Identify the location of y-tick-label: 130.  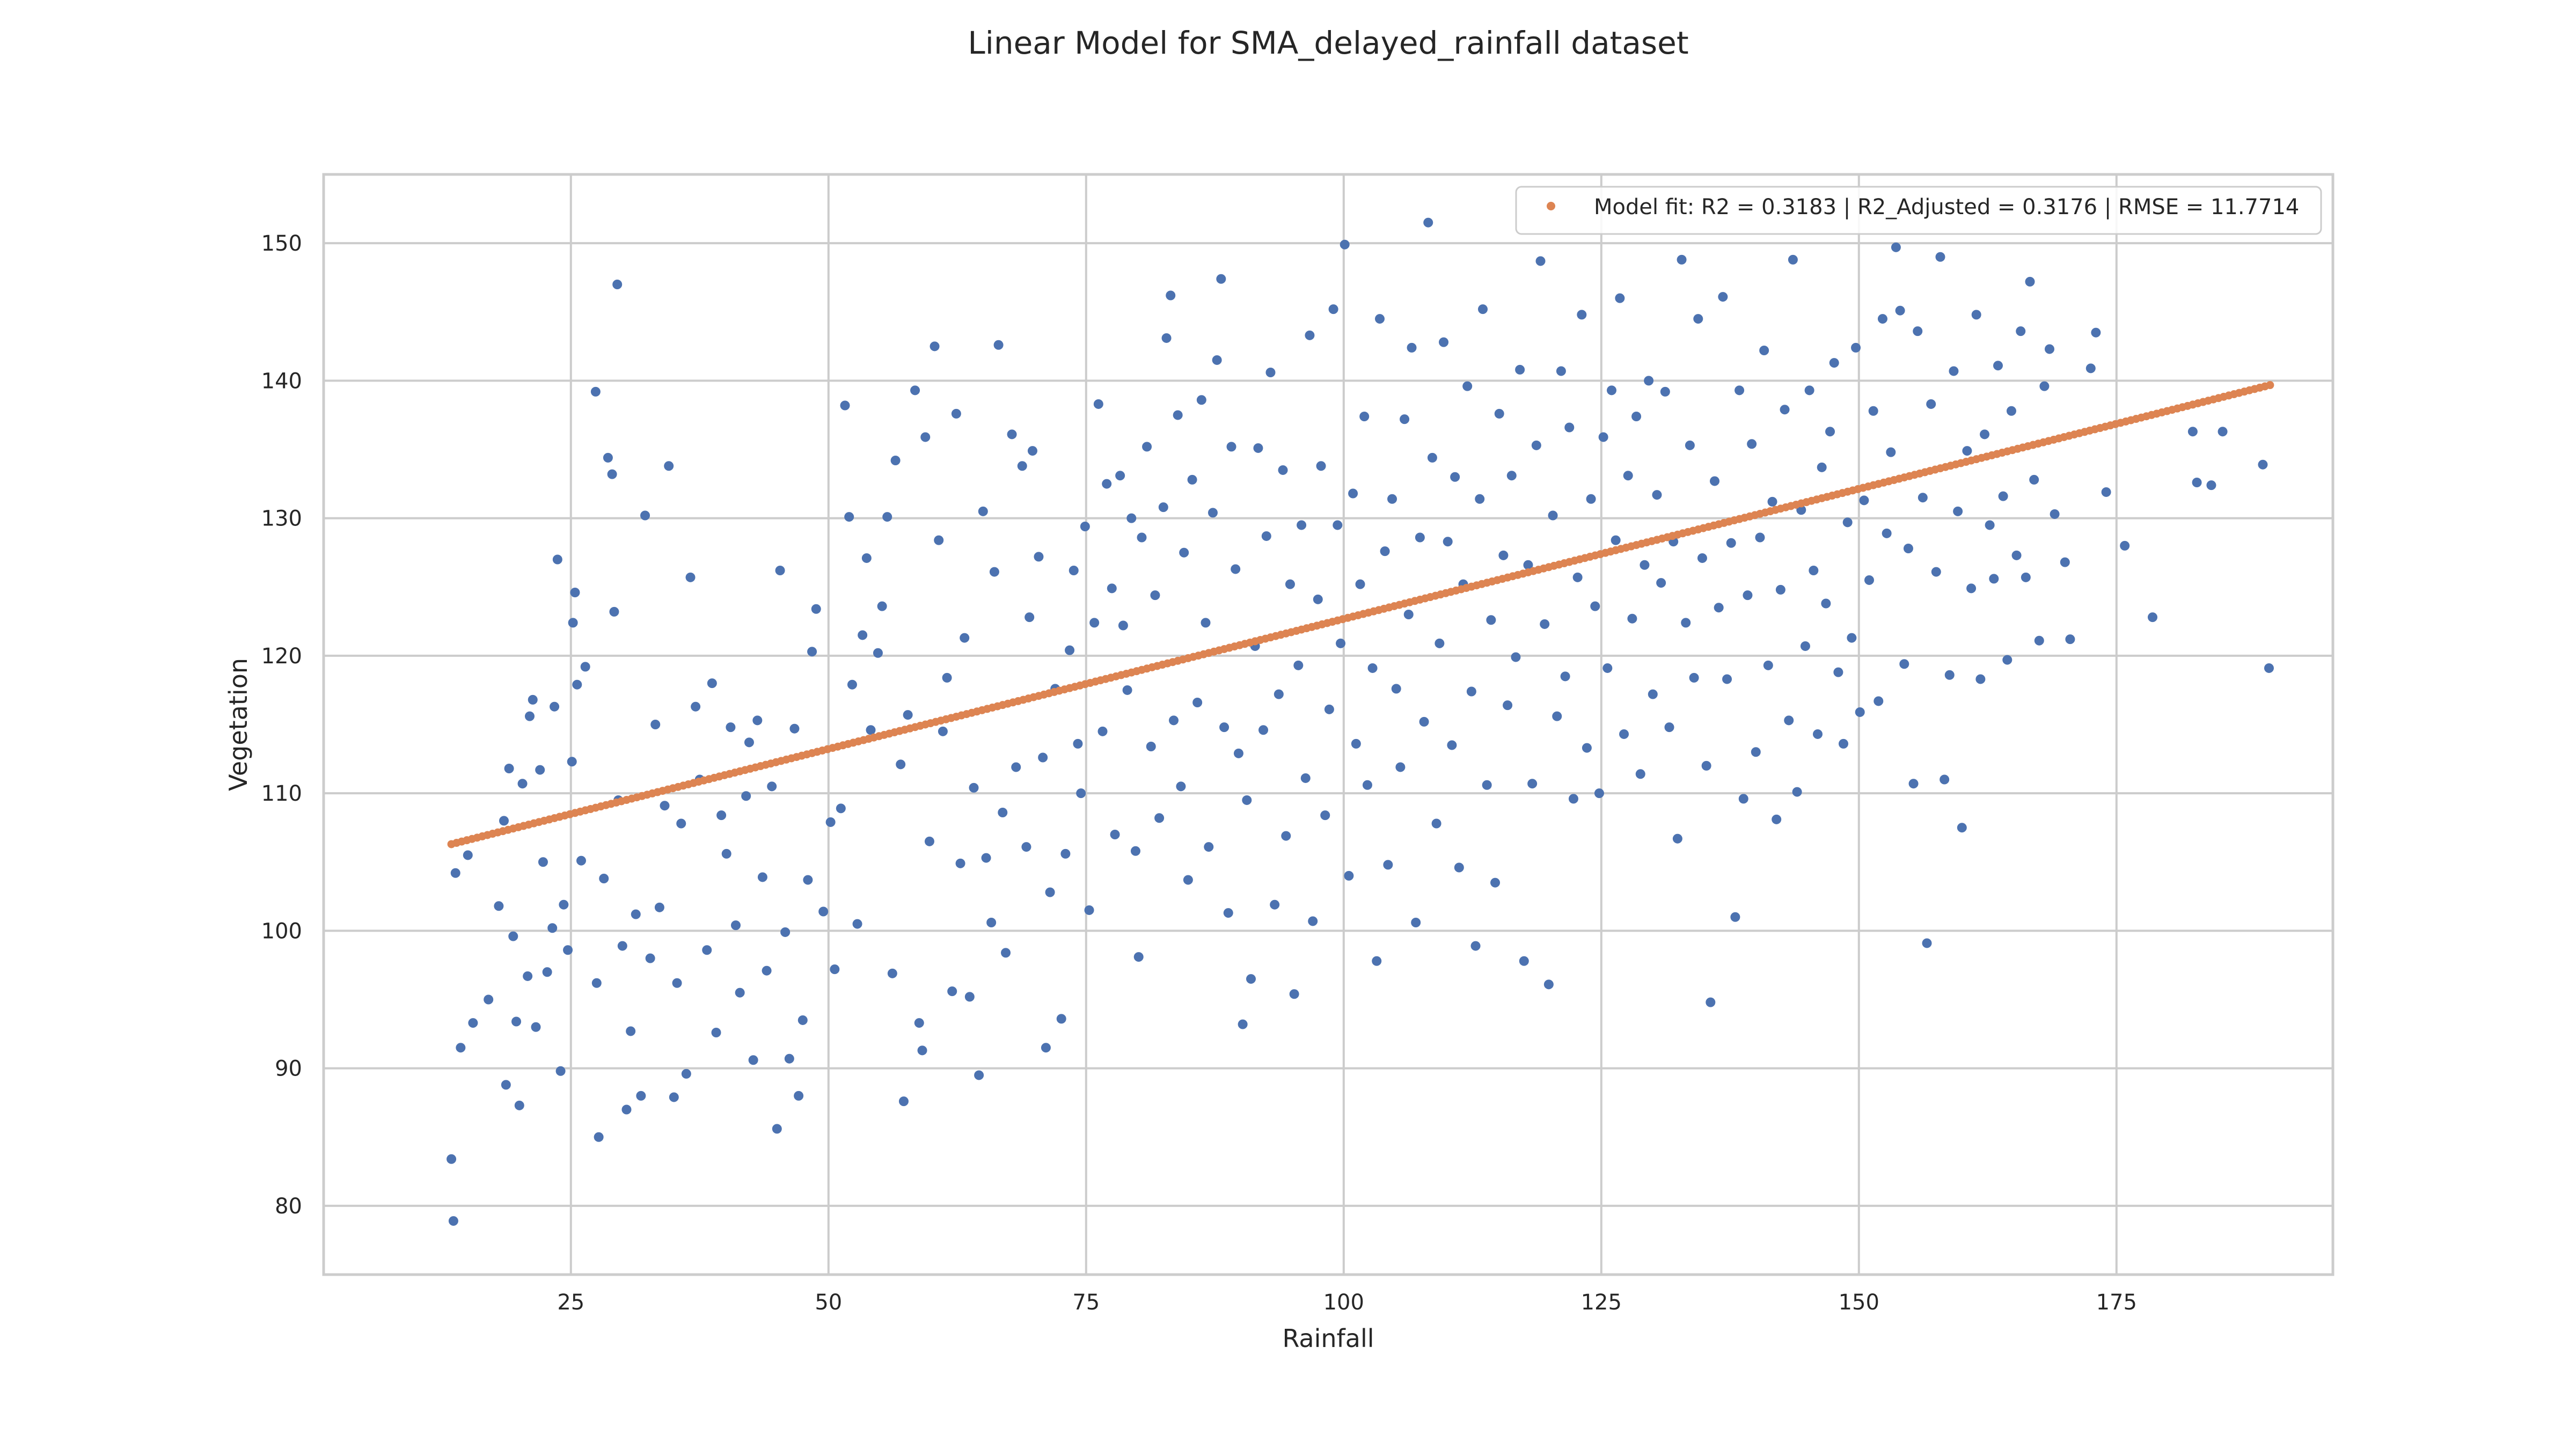
(281, 519).